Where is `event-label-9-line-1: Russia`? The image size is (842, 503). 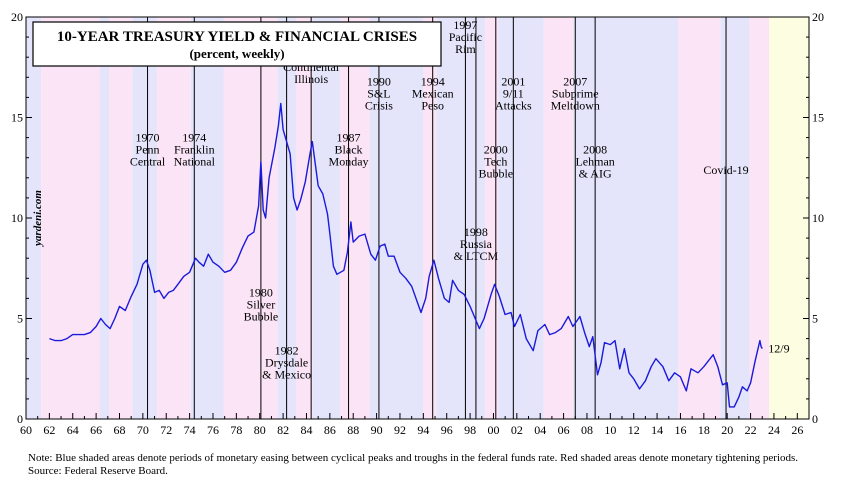 event-label-9-line-1: Russia is located at coordinates (476, 244).